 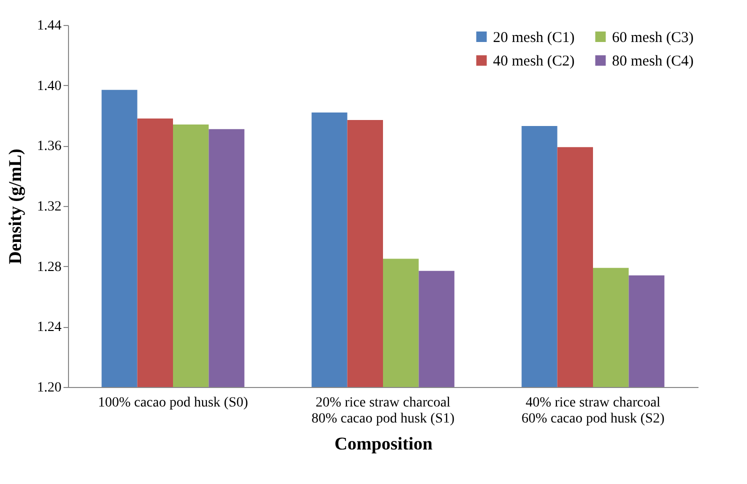 I want to click on legend-label: 20 mesh (C1), so click(x=534, y=38).